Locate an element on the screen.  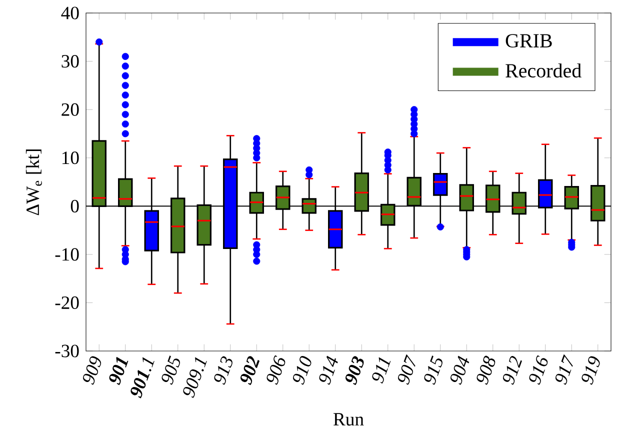
x-tick-label: 905 is located at coordinates (171, 370).